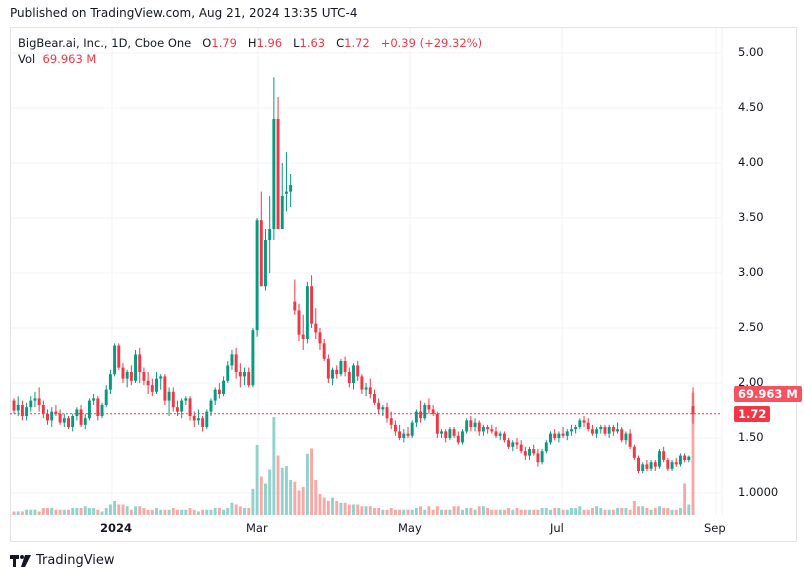  Describe the element at coordinates (224, 43) in the screenshot. I see `open-value: 1.79` at that location.